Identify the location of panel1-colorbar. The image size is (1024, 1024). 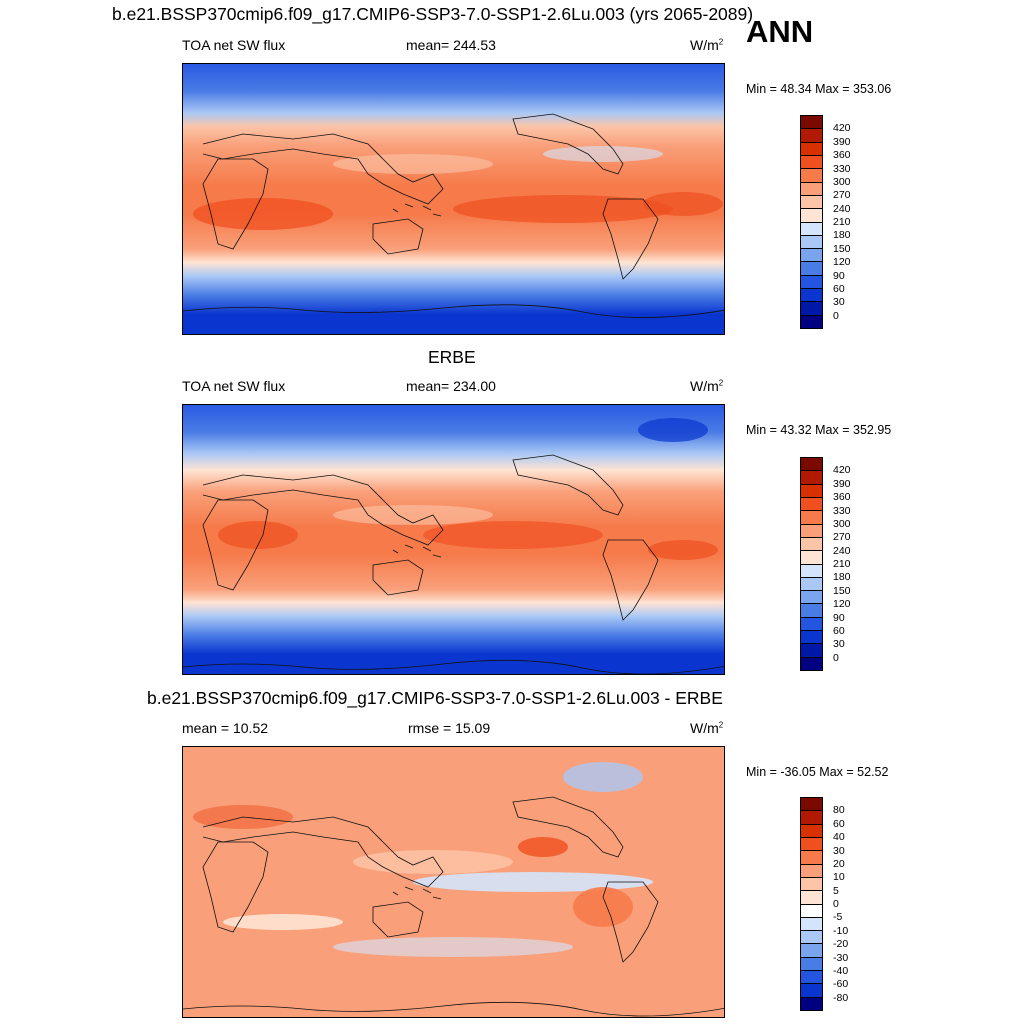
(811, 222).